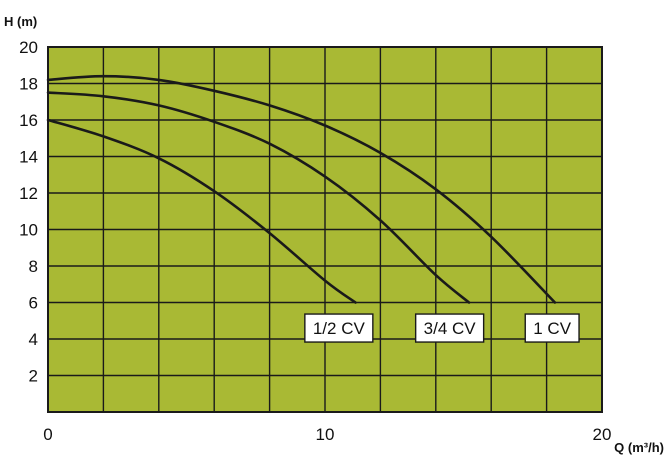 Image resolution: width=668 pixels, height=463 pixels. Describe the element at coordinates (28, 120) in the screenshot. I see `y-tick-label: 16` at that location.